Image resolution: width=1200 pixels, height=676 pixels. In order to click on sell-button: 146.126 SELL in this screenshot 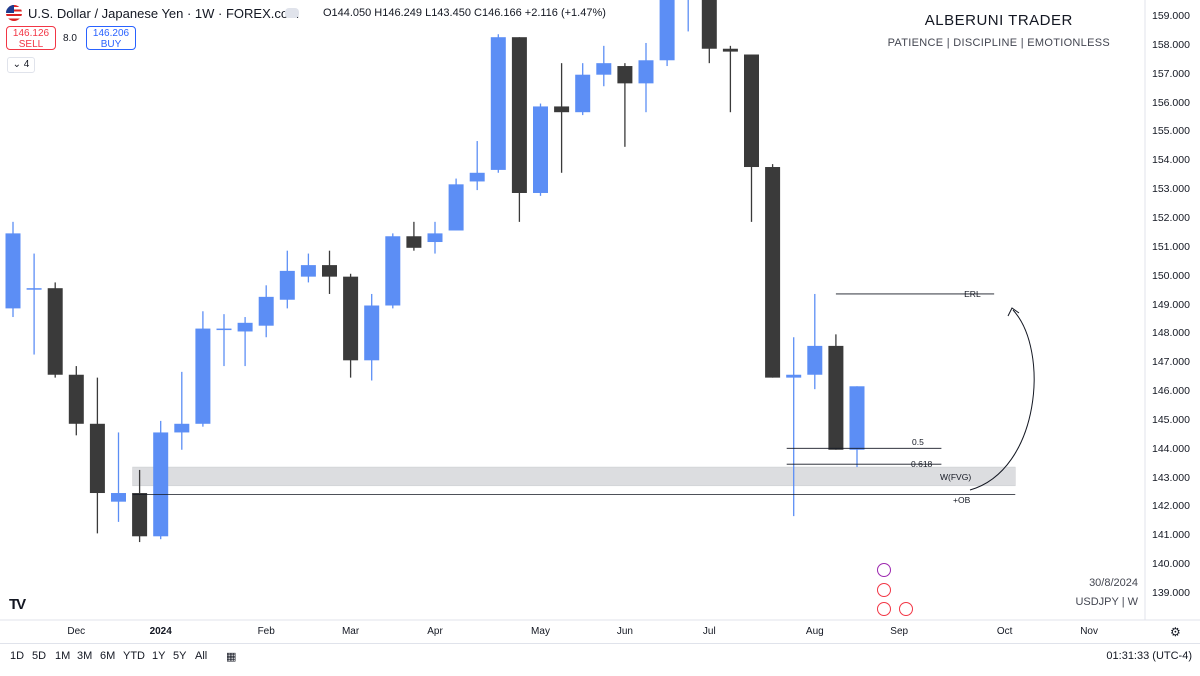, I will do `click(31, 38)`.